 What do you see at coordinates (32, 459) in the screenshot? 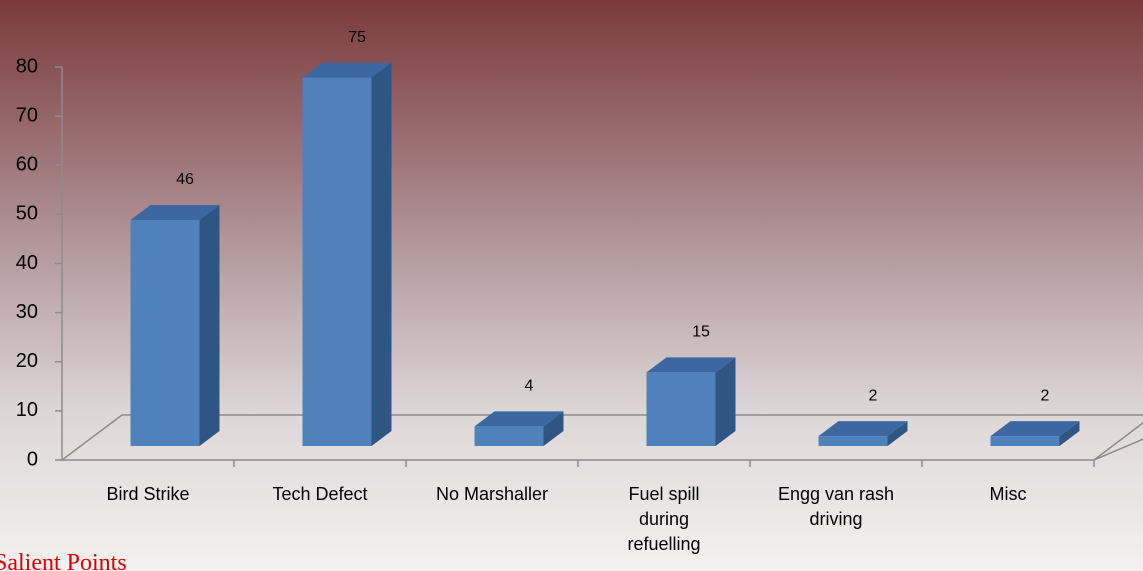
I see `y-tick-label: 0` at bounding box center [32, 459].